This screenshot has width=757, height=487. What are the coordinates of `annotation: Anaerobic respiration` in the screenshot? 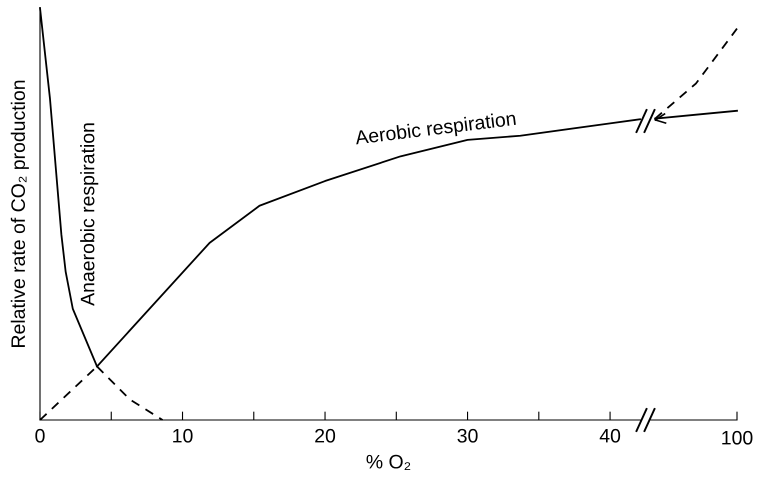 It's located at (89, 214).